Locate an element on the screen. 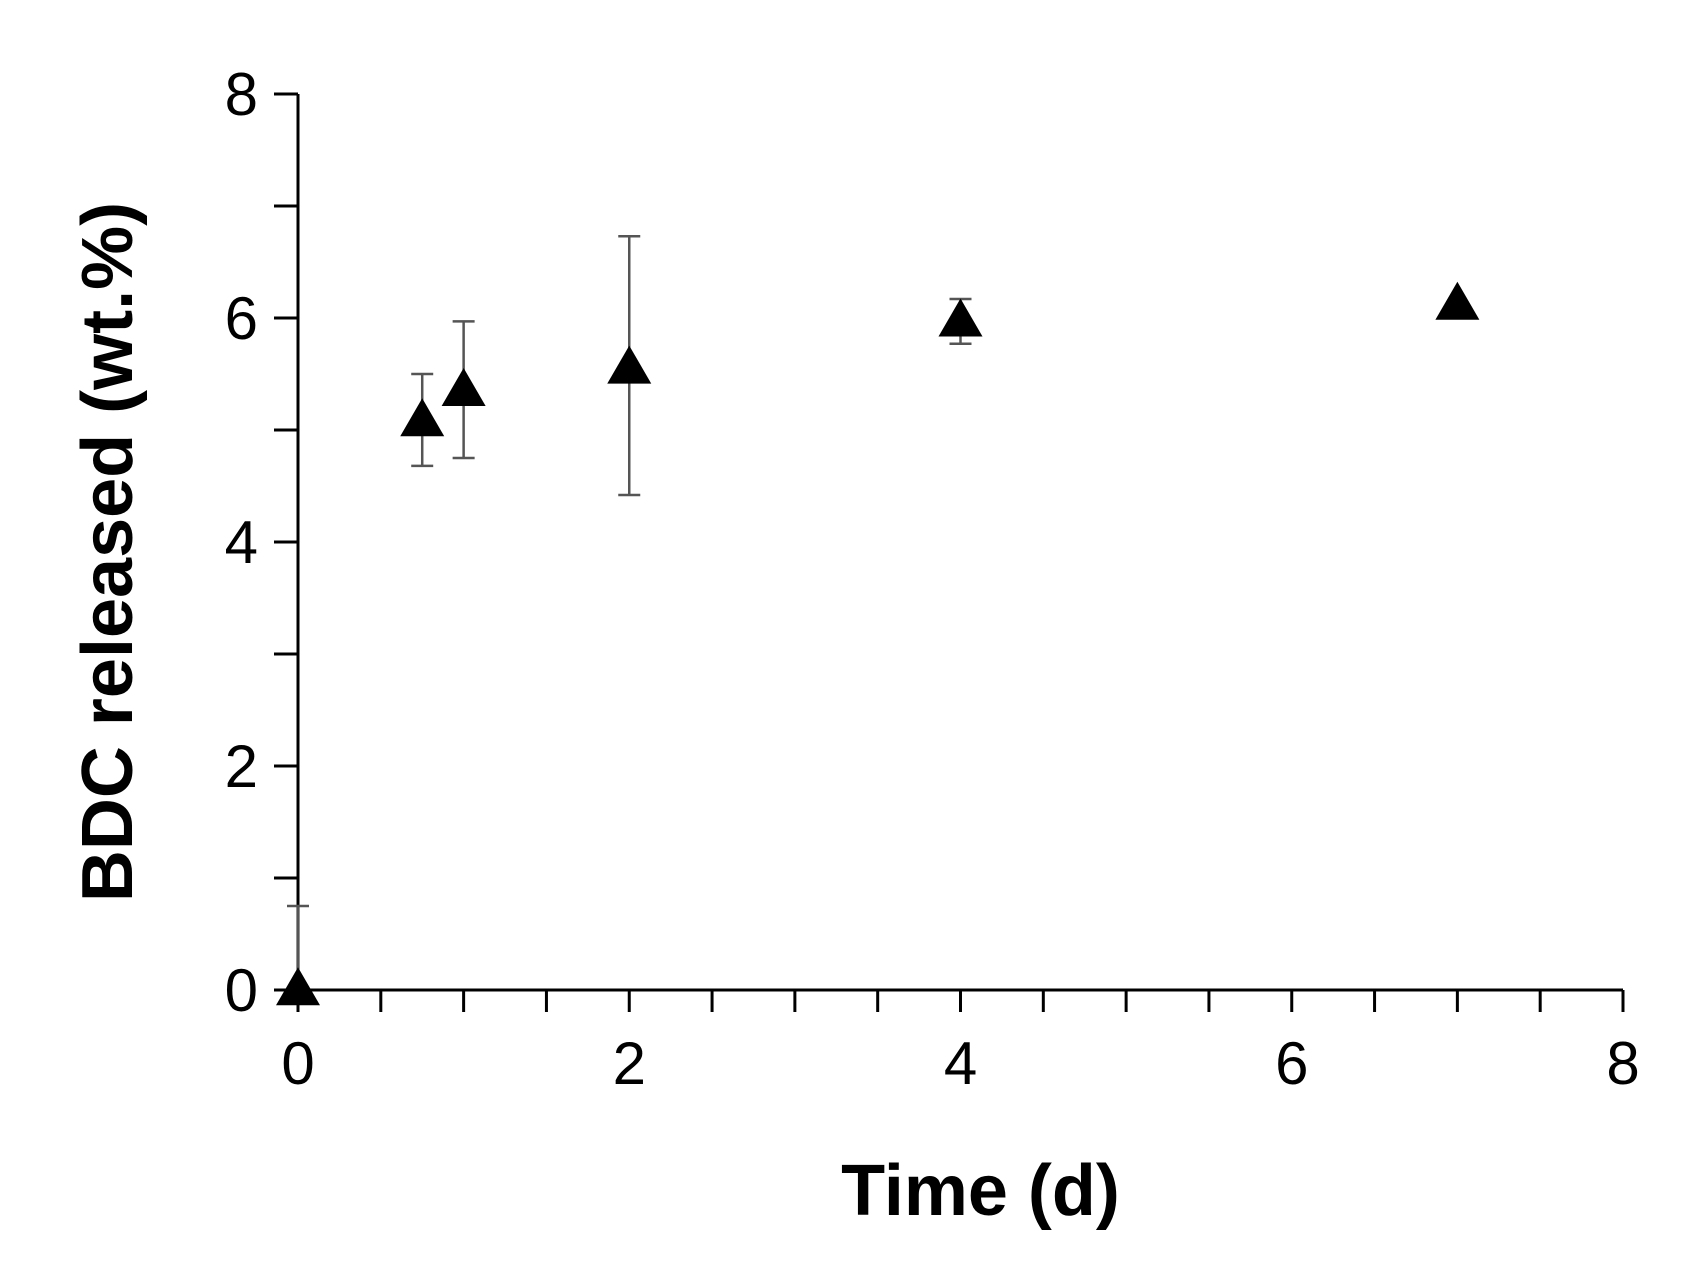 Image resolution: width=1698 pixels, height=1269 pixels. x-tick-label: 6 is located at coordinates (1291, 1063).